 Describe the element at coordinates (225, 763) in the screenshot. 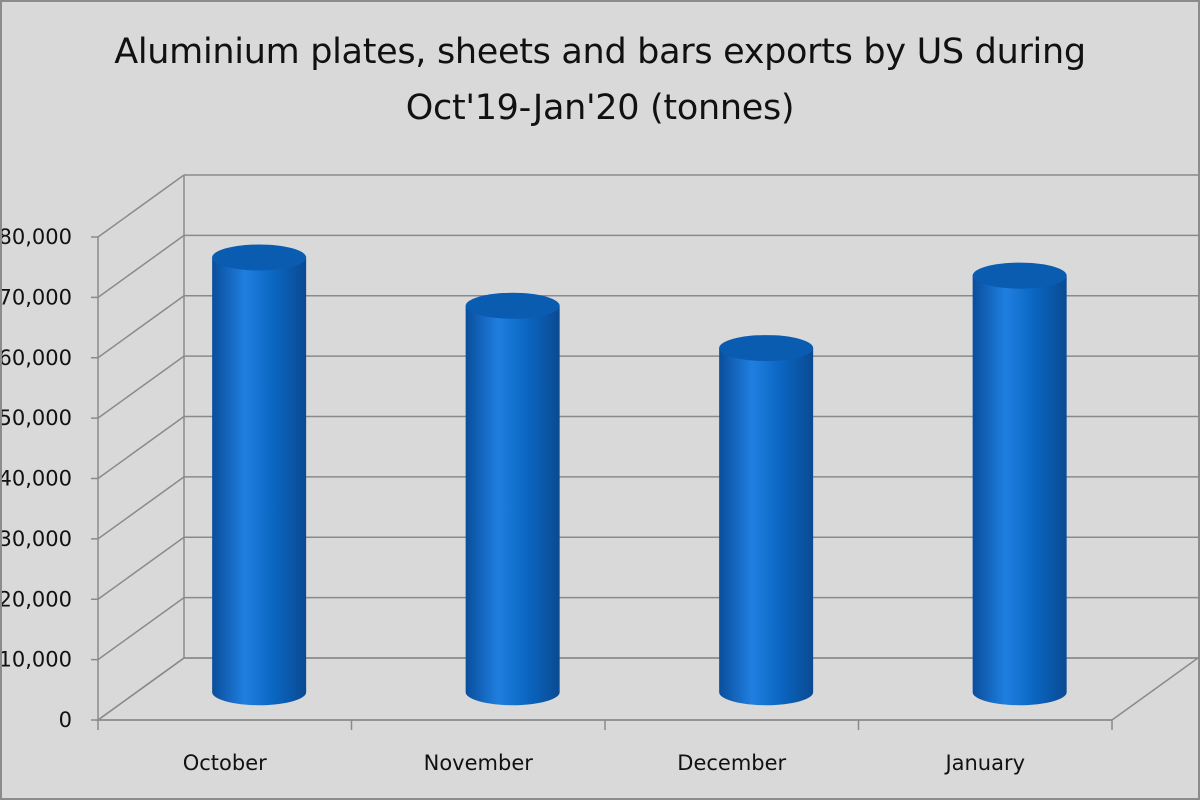

I see `x-category-label: October` at that location.